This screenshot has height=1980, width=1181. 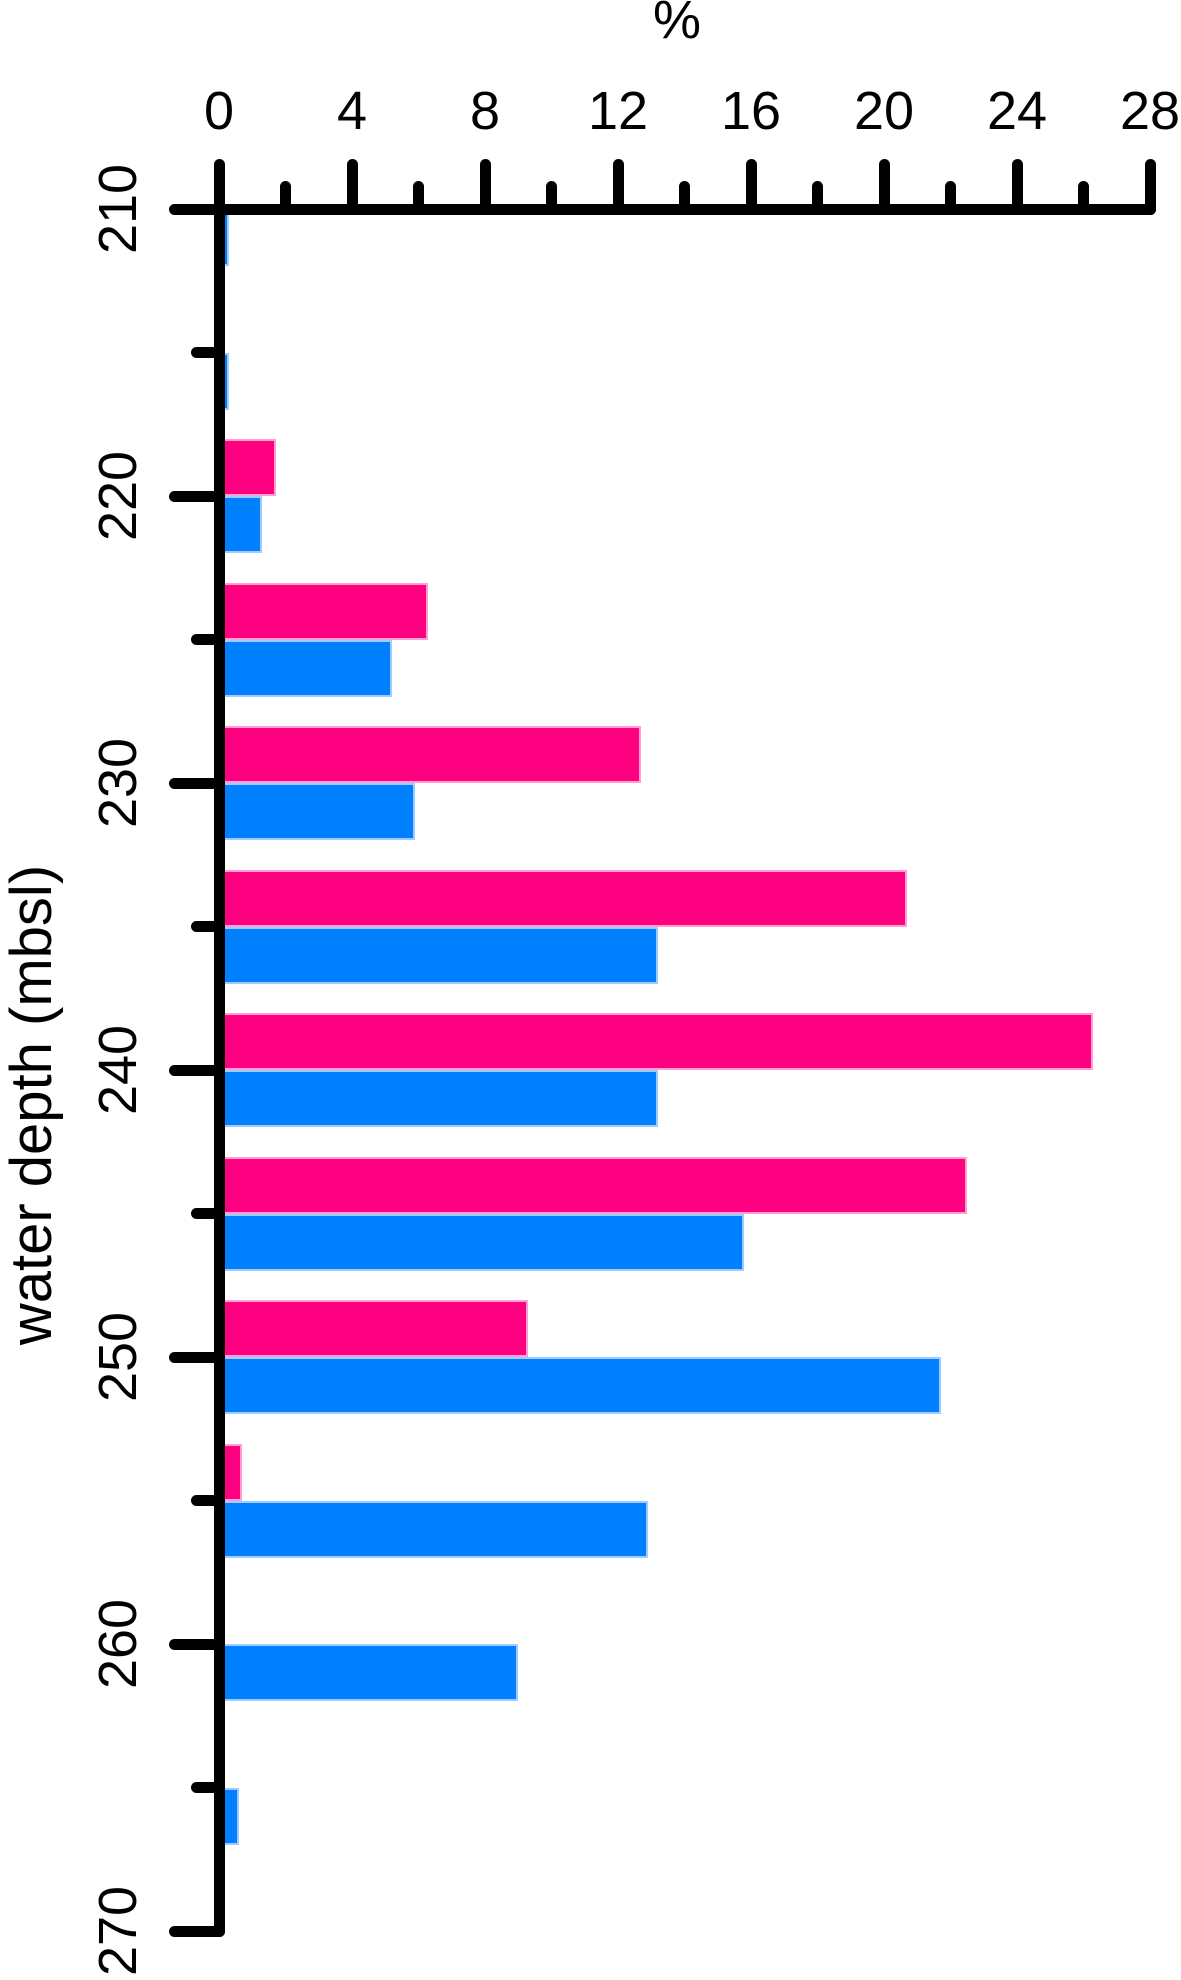 I want to click on x-tick-label: 0, so click(x=219, y=111).